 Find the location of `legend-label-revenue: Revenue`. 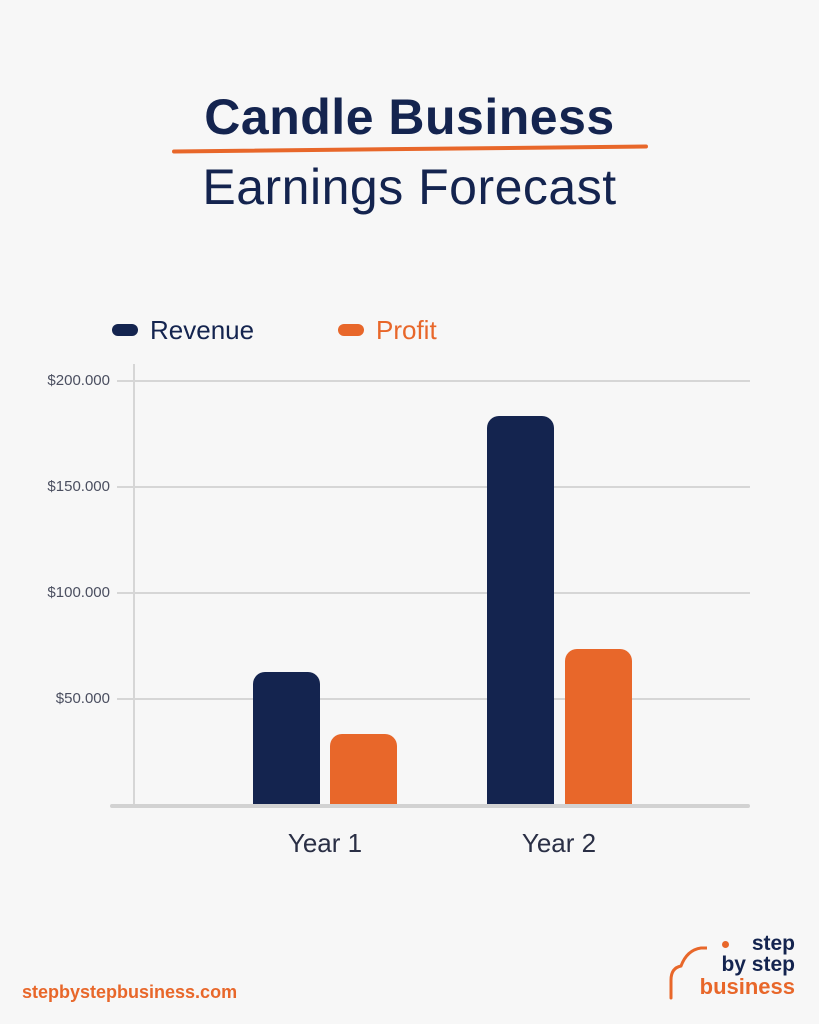

legend-label-revenue: Revenue is located at coordinates (202, 329).